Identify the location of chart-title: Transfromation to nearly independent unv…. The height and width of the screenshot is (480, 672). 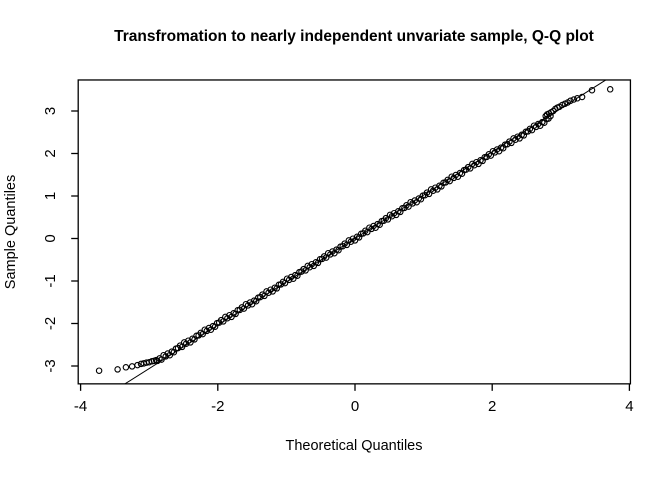
(354, 36).